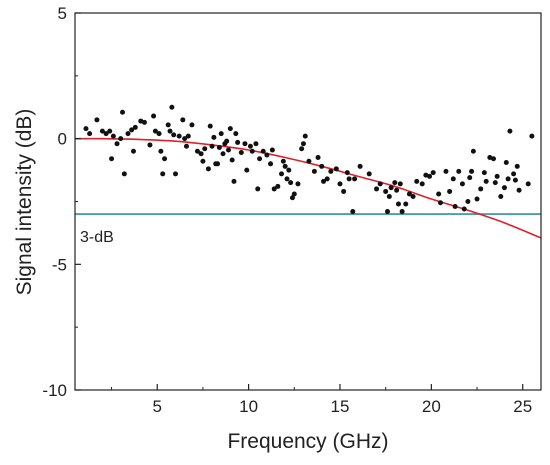  I want to click on x-tick-label: 10, so click(248, 406).